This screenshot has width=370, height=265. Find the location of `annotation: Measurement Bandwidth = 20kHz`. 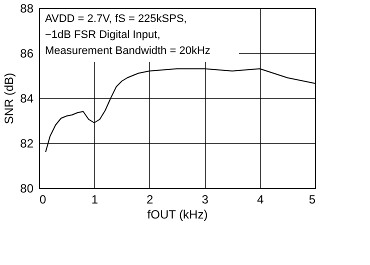

annotation: Measurement Bandwidth = 20kHz is located at coordinates (127, 51).